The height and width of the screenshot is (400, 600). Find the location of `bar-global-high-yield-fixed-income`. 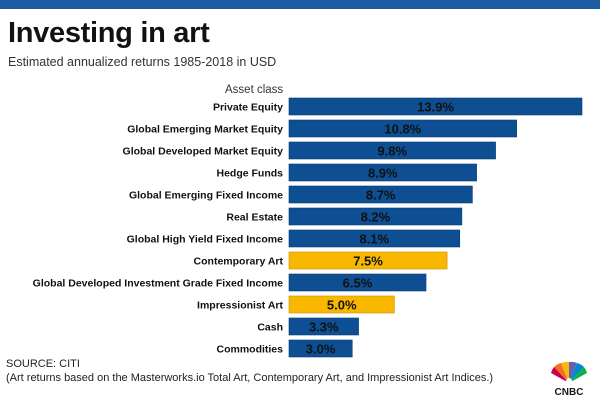

bar-global-high-yield-fixed-income is located at coordinates (374, 238).